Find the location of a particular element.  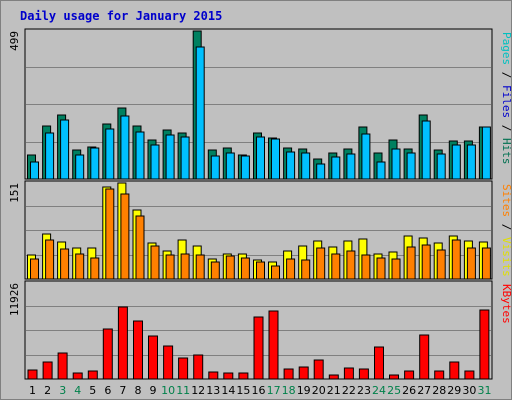

legend-hits-files-pages: Pages / Files / Hits is located at coordinates (505, 98).